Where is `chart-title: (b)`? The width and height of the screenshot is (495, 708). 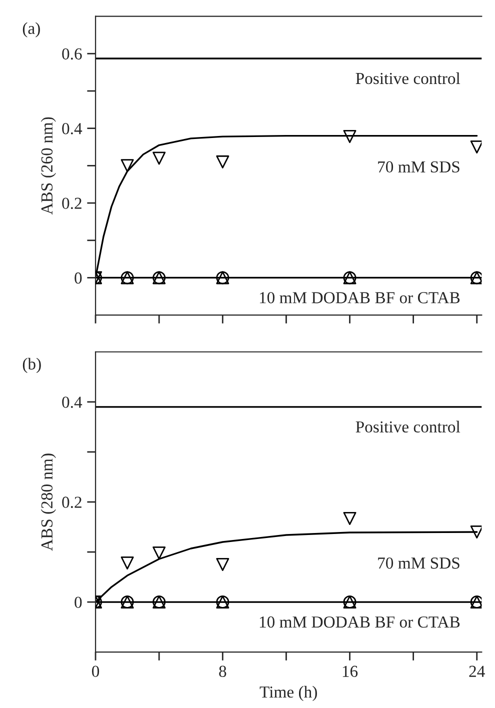 chart-title: (b) is located at coordinates (31, 365).